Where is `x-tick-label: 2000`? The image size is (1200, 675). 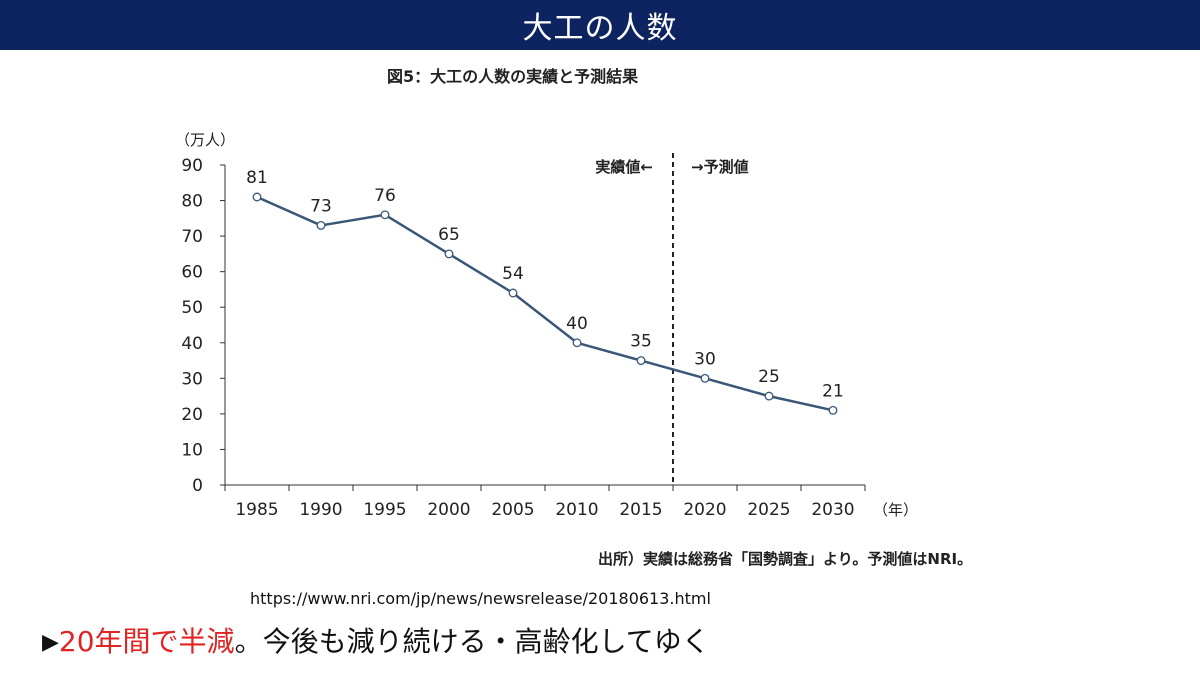 x-tick-label: 2000 is located at coordinates (448, 510).